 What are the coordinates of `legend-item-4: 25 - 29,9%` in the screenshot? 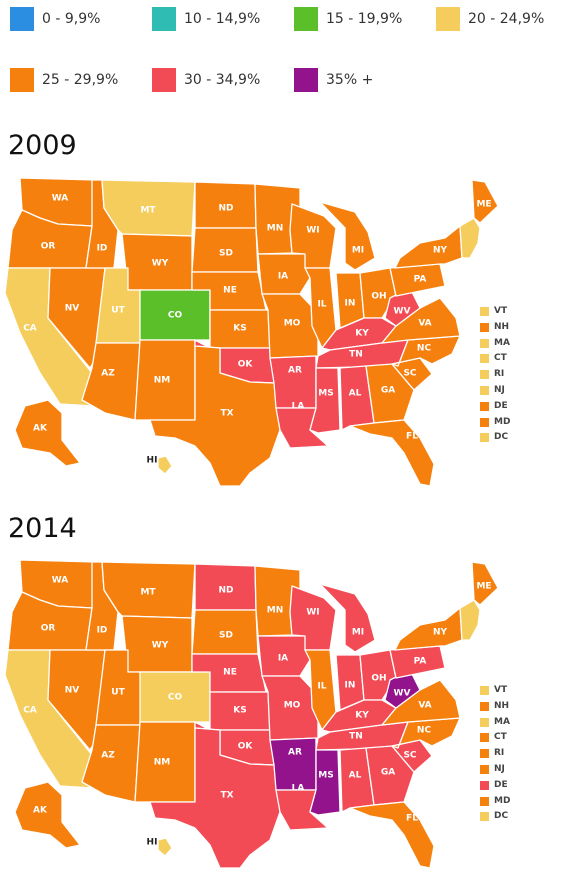 It's located at (64, 80).